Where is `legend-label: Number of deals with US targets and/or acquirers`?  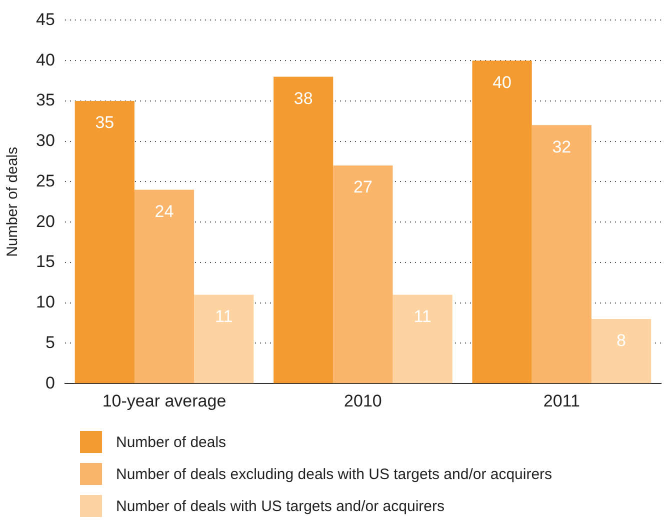 legend-label: Number of deals with US targets and/or acquirers is located at coordinates (280, 506).